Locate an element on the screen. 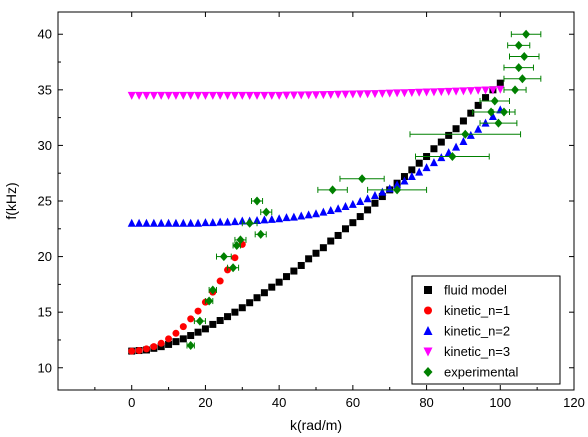 The width and height of the screenshot is (588, 437). x-axis-title: k(rad/m) is located at coordinates (316, 425).